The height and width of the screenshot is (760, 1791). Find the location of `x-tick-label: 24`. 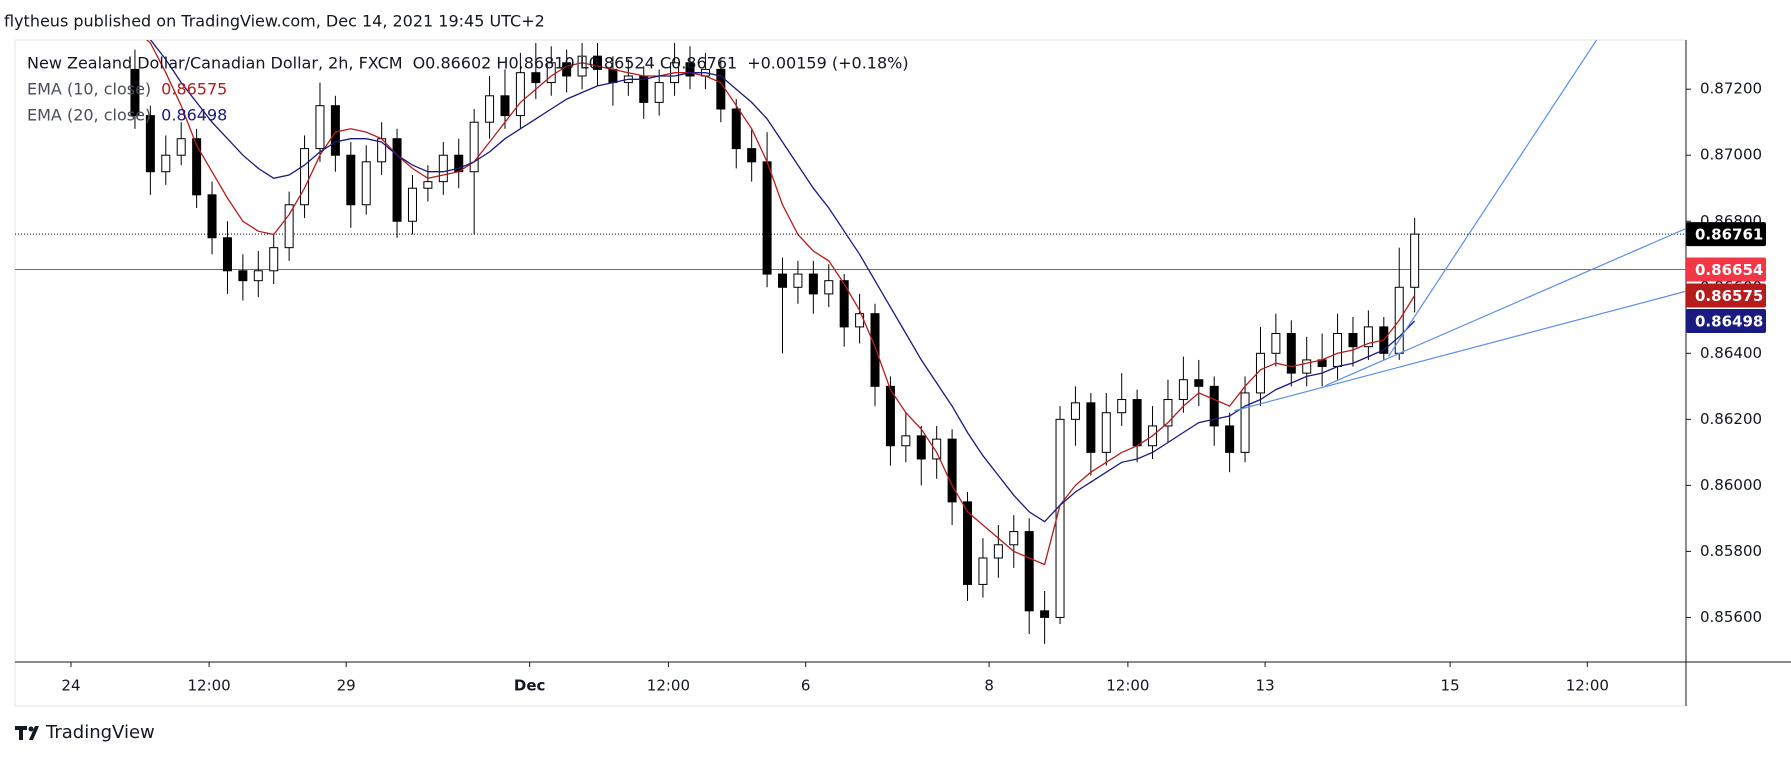

x-tick-label: 24 is located at coordinates (70, 686).